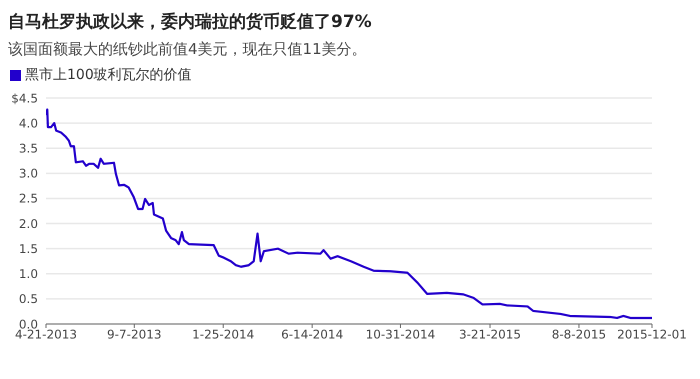 This screenshot has width=700, height=379. What do you see at coordinates (190, 22) in the screenshot?
I see `chart-title: 自马杜罗执政以来，委内瑞拉的货币贬值了97%` at bounding box center [190, 22].